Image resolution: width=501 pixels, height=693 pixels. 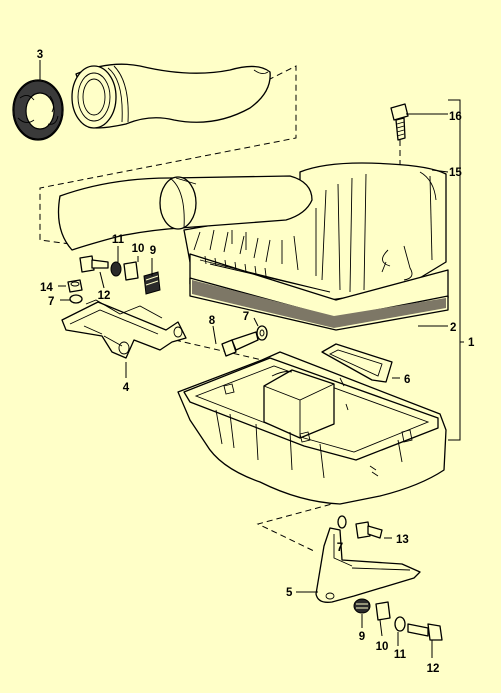 What do you see at coordinates (362, 637) in the screenshot?
I see `callout-9-lower: 9` at bounding box center [362, 637].